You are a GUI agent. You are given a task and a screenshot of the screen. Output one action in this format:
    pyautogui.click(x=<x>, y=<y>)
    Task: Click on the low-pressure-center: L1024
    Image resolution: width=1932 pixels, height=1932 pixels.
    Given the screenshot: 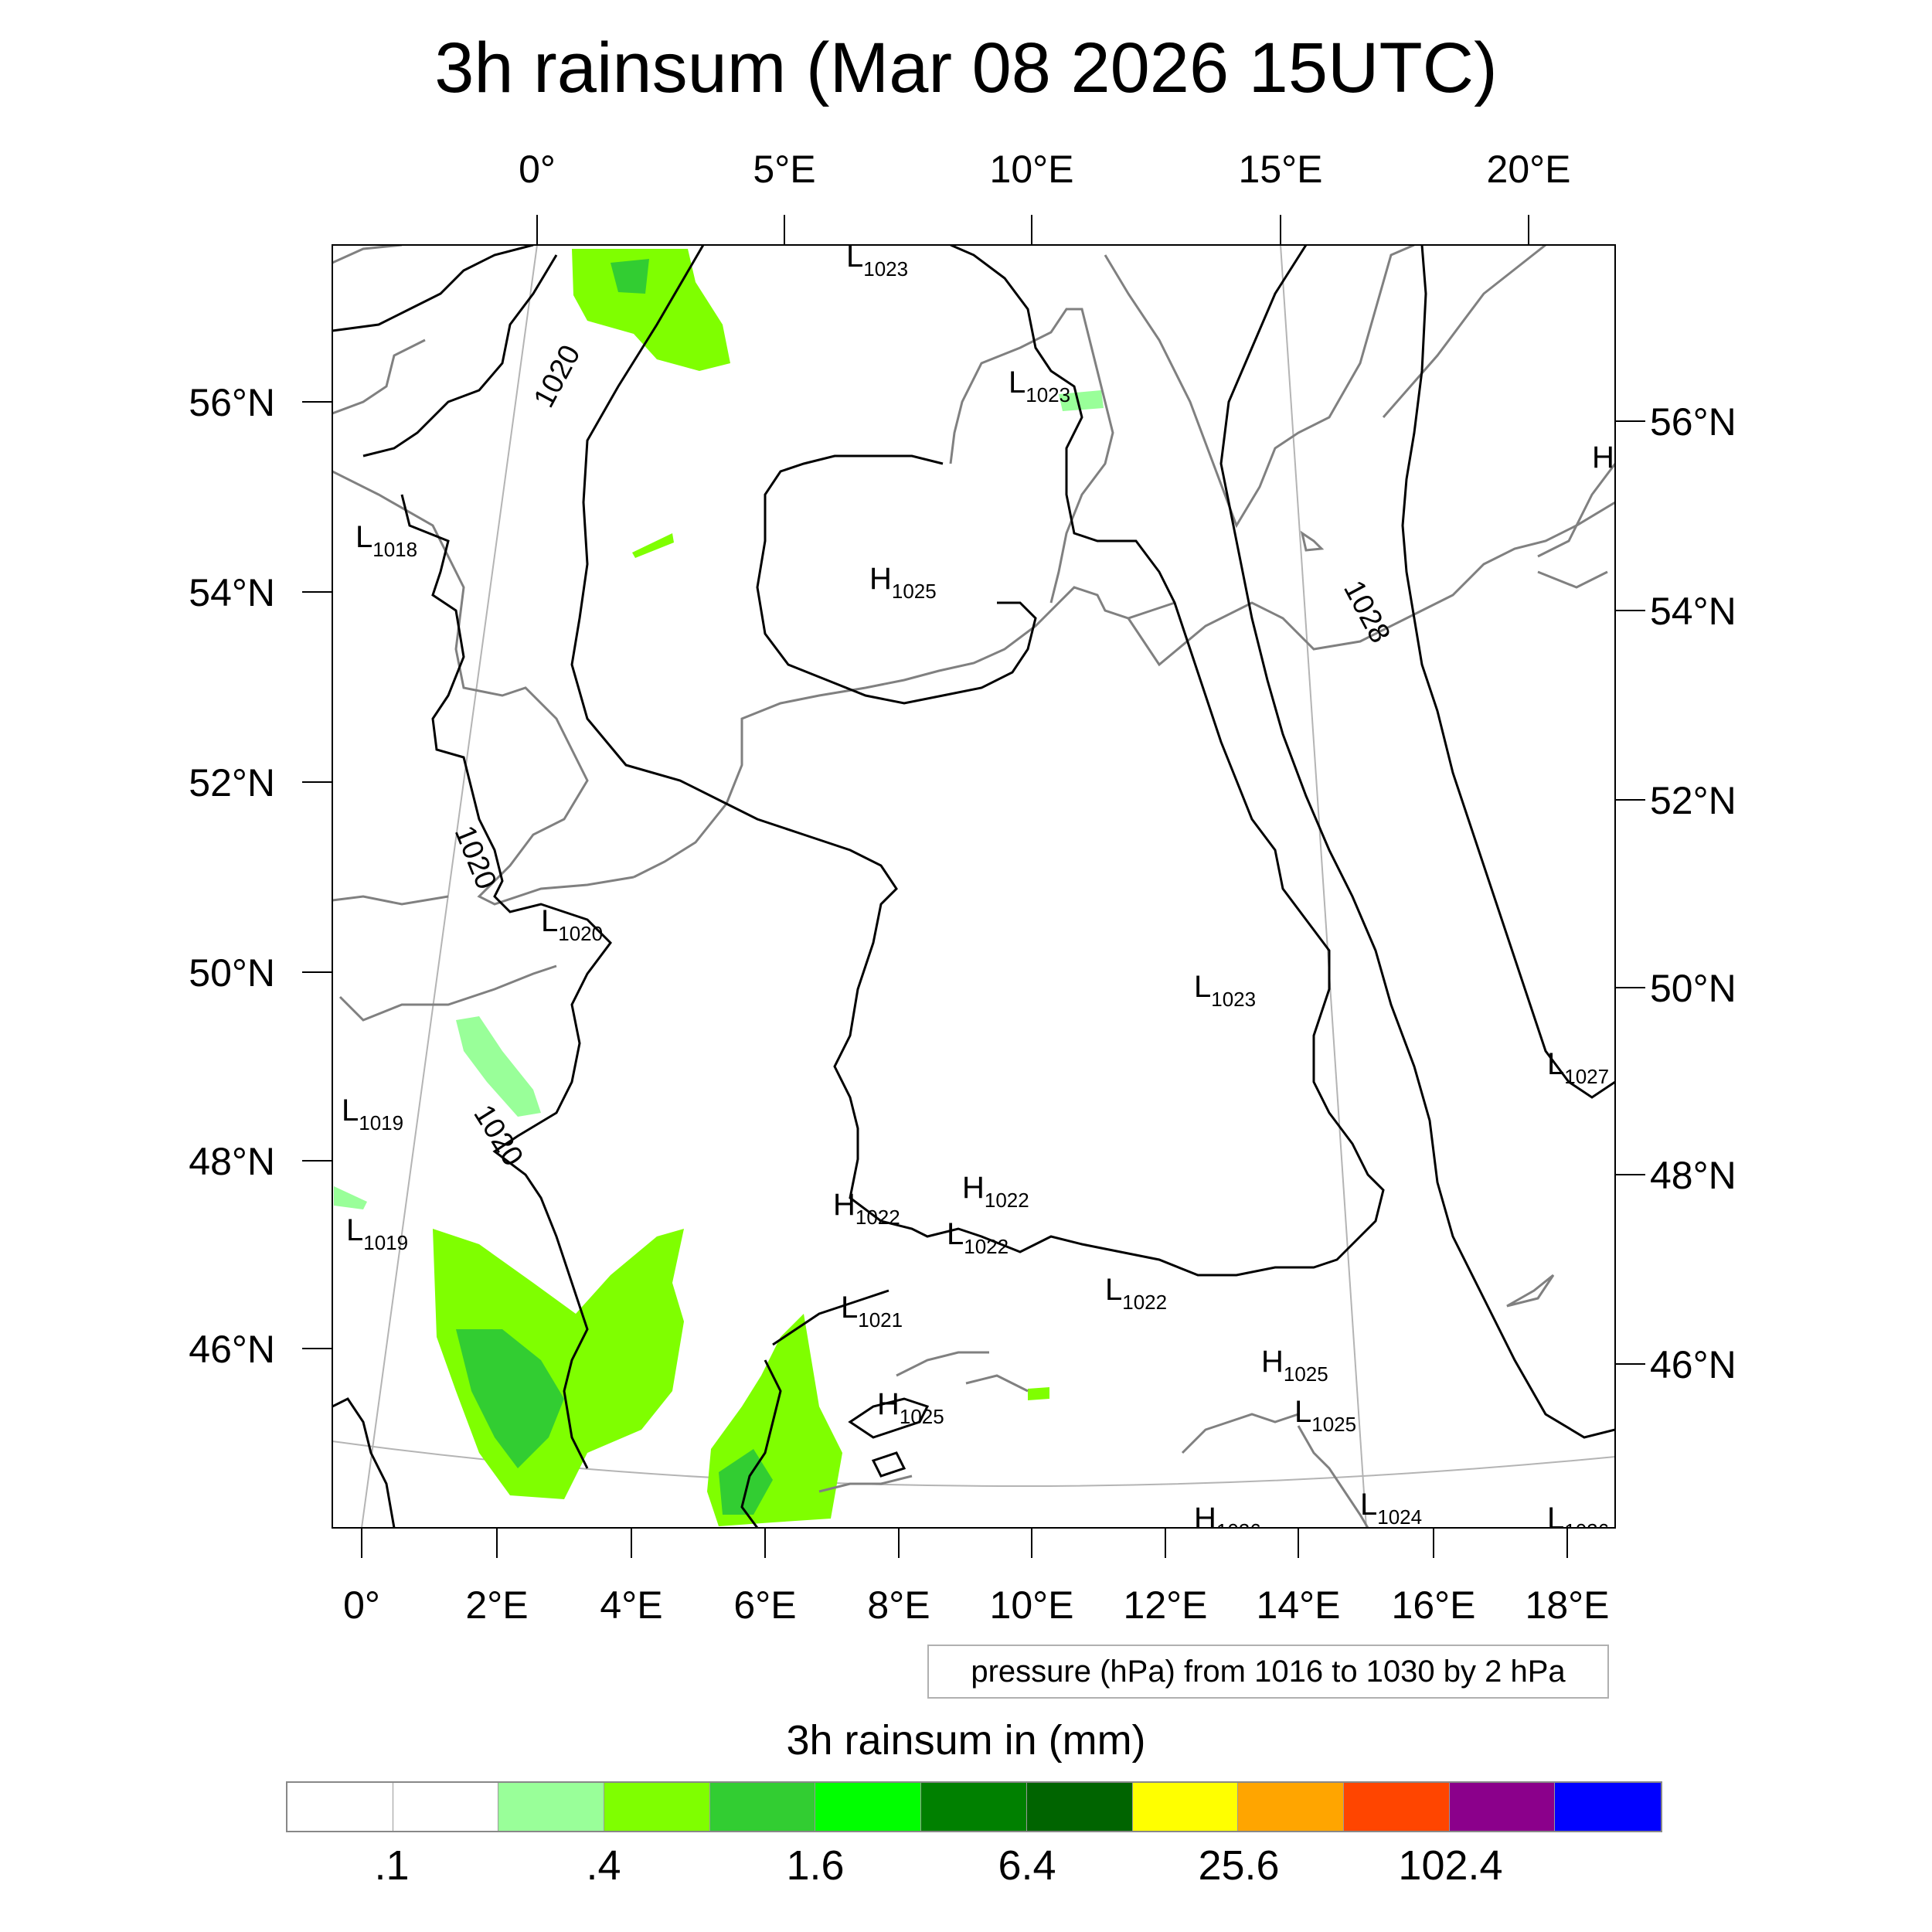 What is the action you would take?
    pyautogui.click(x=1391, y=1509)
    